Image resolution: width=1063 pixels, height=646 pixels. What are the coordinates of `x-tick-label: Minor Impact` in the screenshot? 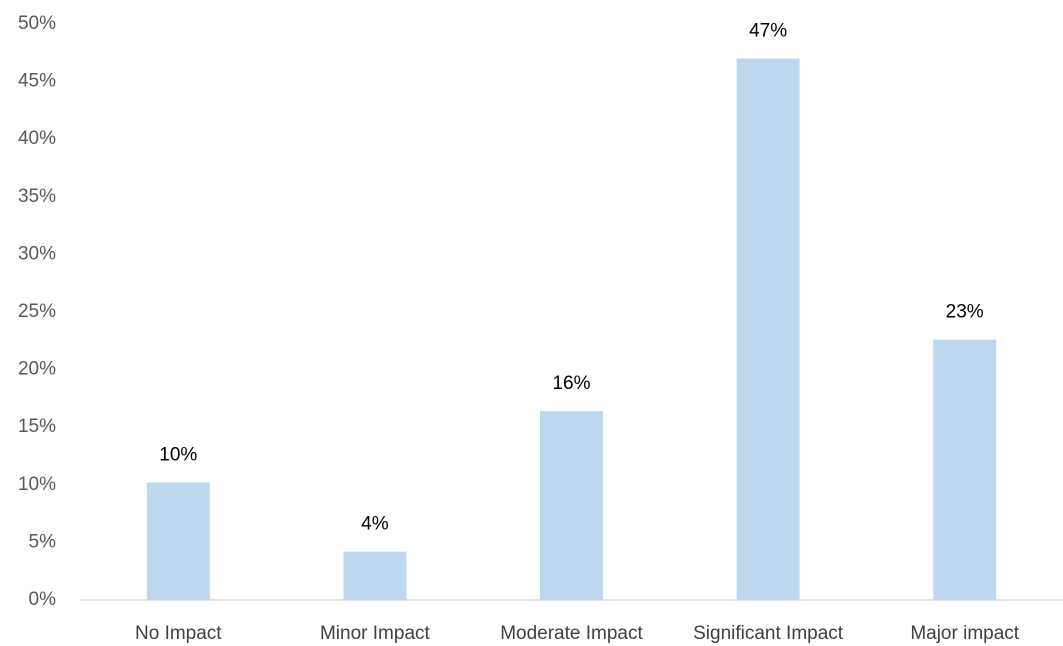 It's located at (375, 633).